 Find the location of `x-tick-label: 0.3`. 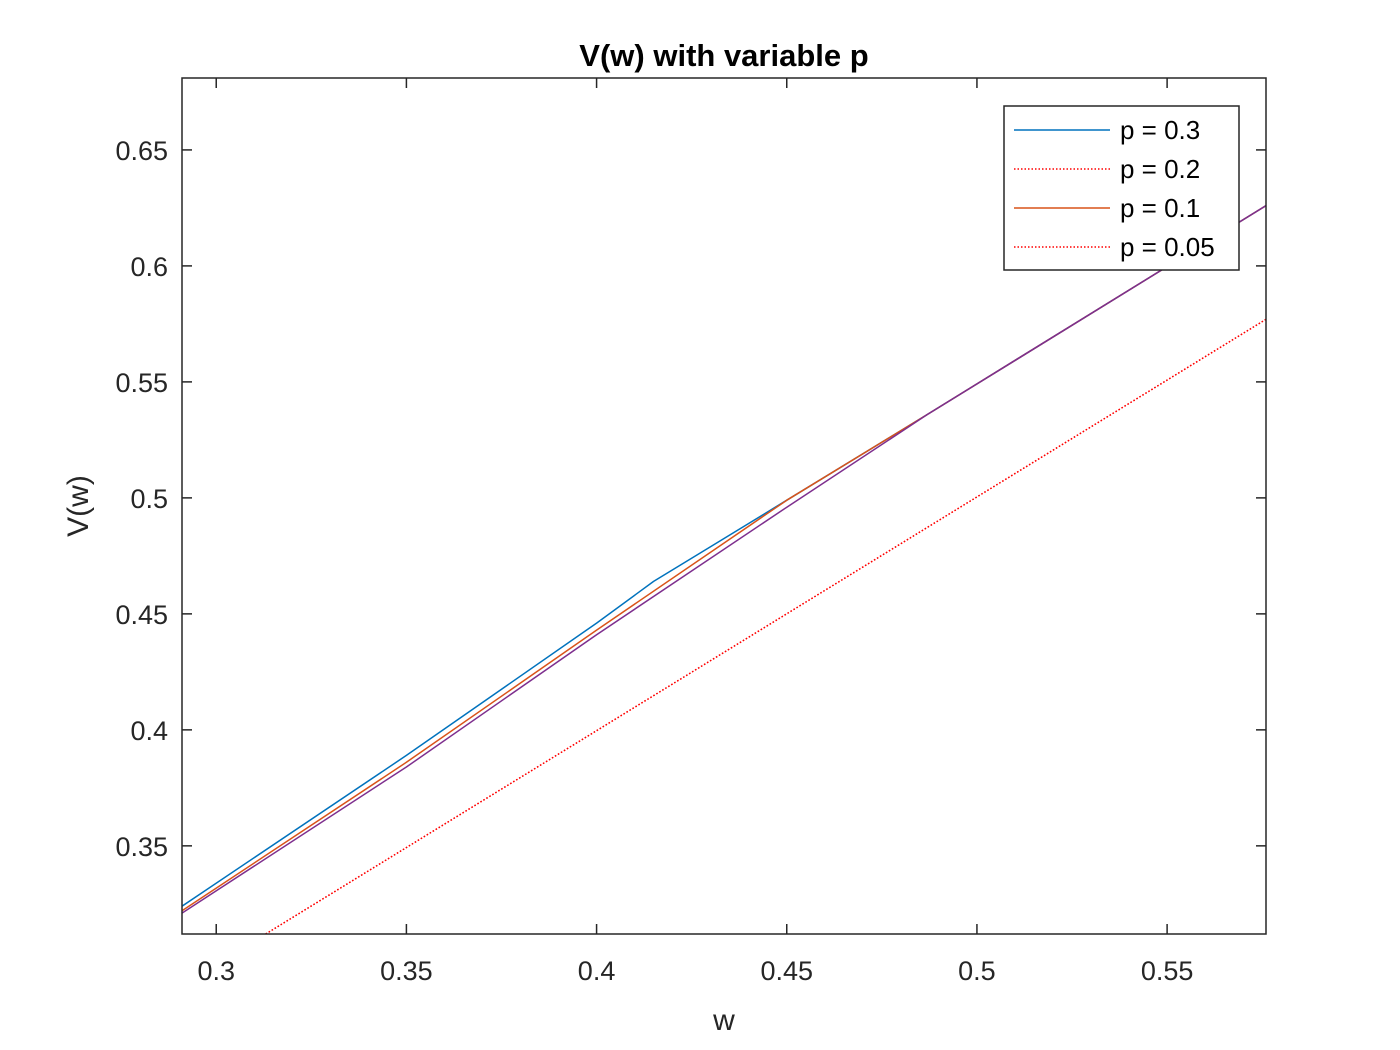

x-tick-label: 0.3 is located at coordinates (216, 971).